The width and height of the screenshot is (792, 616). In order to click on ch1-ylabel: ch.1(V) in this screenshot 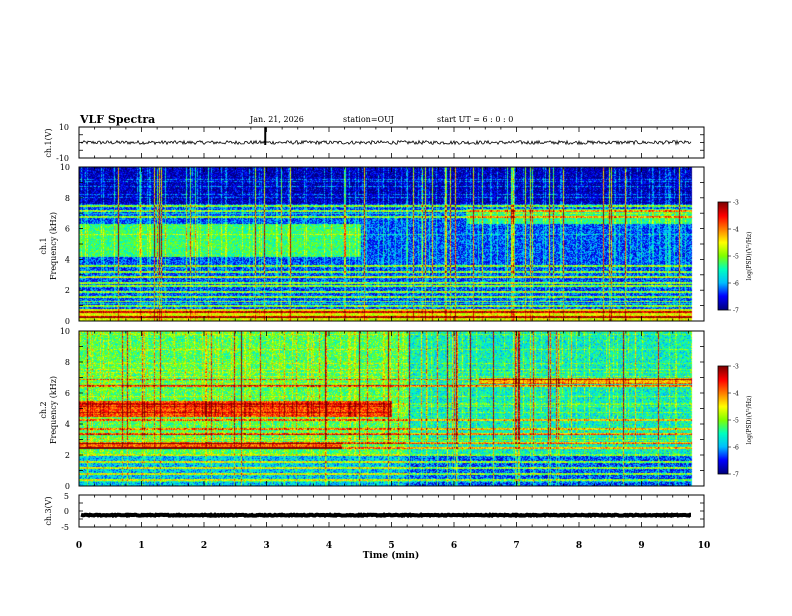, I will do `click(48, 142)`.